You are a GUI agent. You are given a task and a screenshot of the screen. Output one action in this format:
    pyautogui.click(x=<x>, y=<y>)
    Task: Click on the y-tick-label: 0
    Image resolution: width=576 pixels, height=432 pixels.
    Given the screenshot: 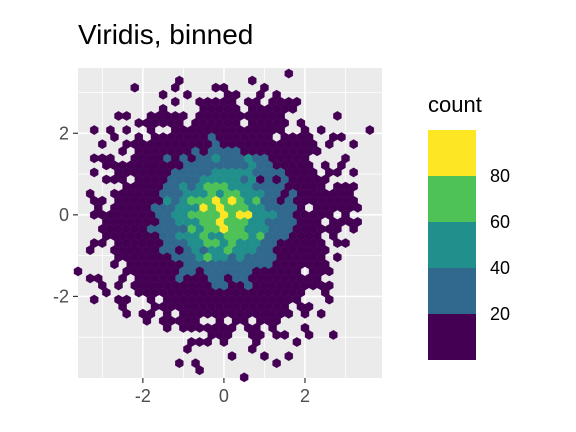 What is the action you would take?
    pyautogui.click(x=64, y=215)
    